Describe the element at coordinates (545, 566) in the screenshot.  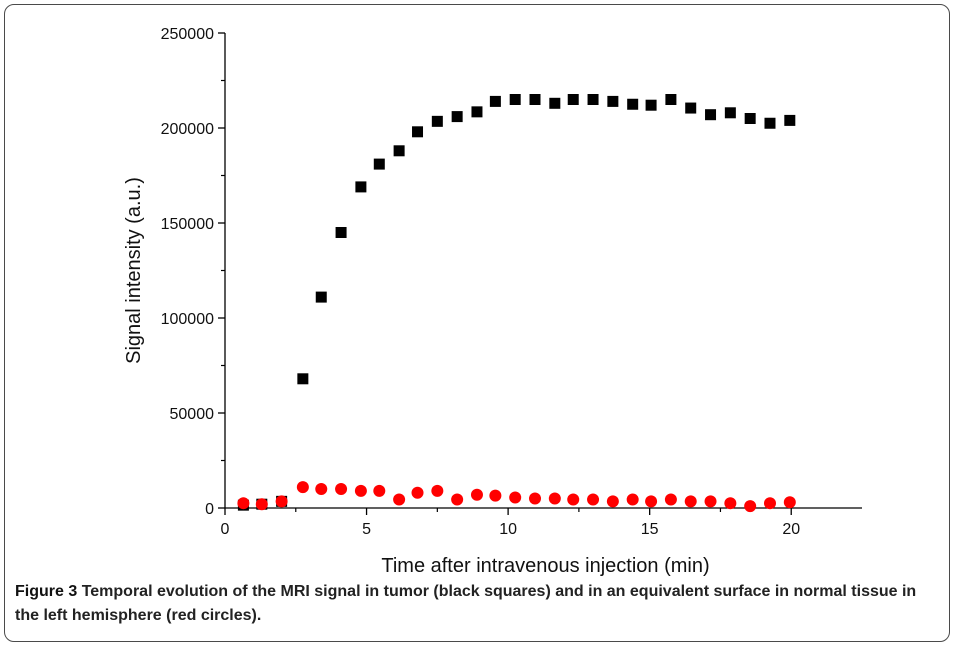
I see `x-axis-label: Time after intravenous injection (min)` at that location.